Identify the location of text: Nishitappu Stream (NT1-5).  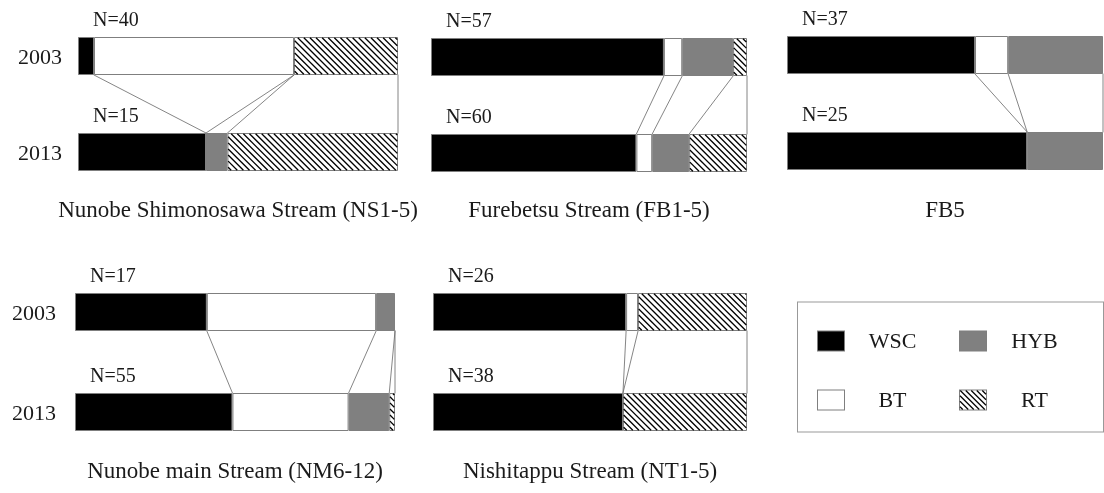
(590, 470).